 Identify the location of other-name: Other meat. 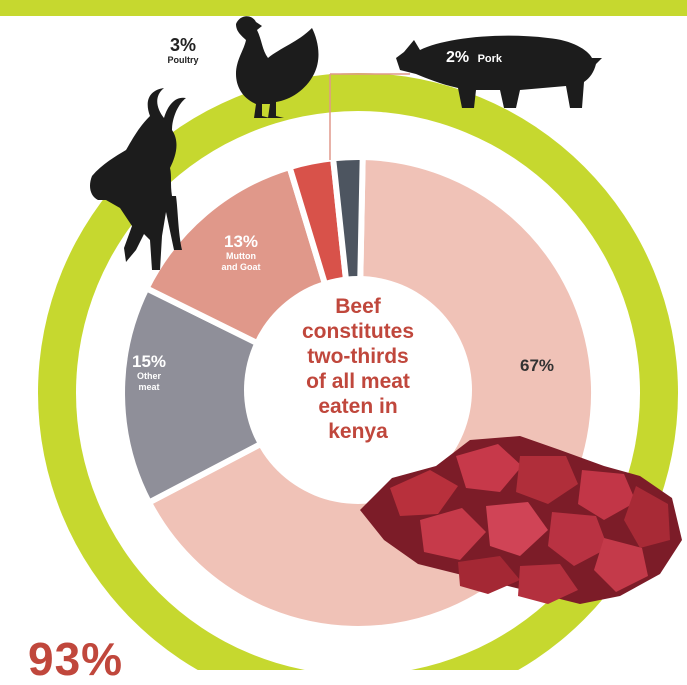
(148, 381).